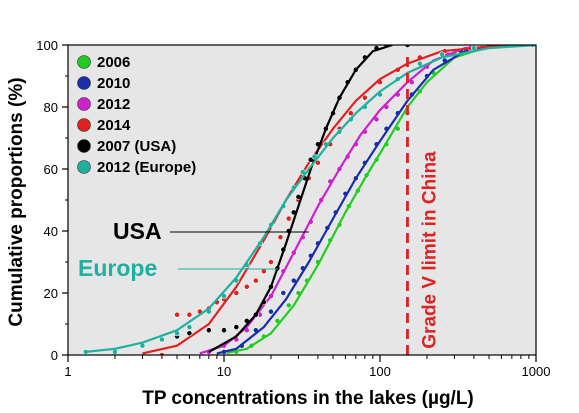 The width and height of the screenshot is (579, 413). I want to click on legend-label-1: 2010, so click(113, 83).